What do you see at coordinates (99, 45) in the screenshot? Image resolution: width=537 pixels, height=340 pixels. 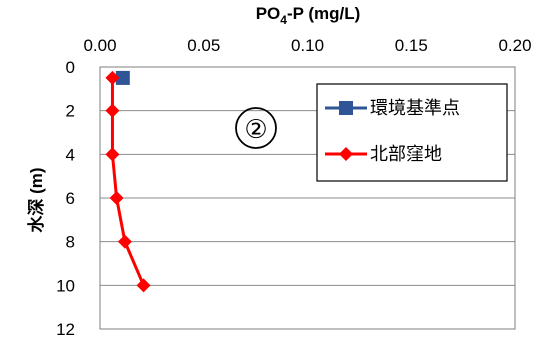 I see `x-tick-label-0: 0.00` at bounding box center [99, 45].